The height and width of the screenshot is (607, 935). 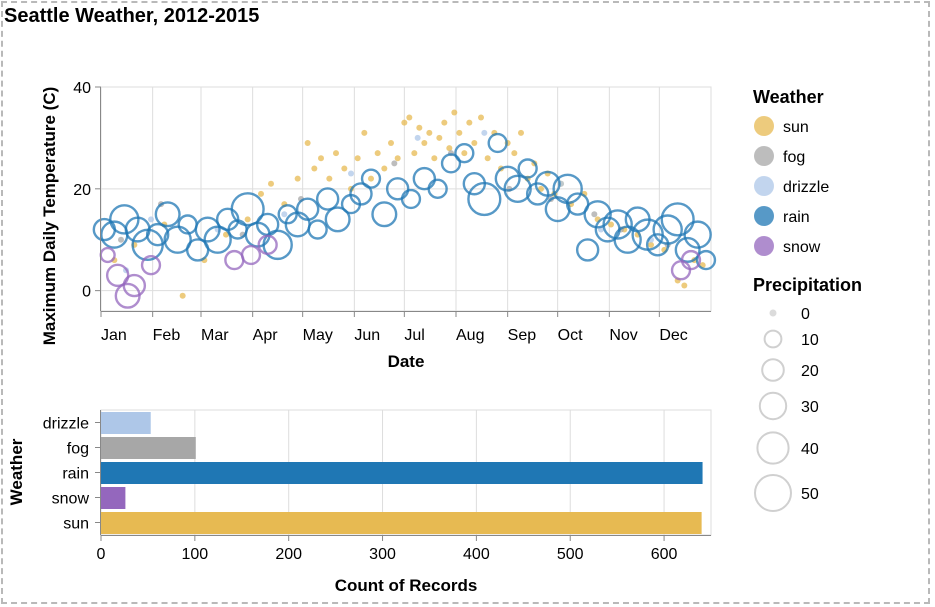 What do you see at coordinates (194, 554) in the screenshot?
I see `bar-x-tick-label: 100` at bounding box center [194, 554].